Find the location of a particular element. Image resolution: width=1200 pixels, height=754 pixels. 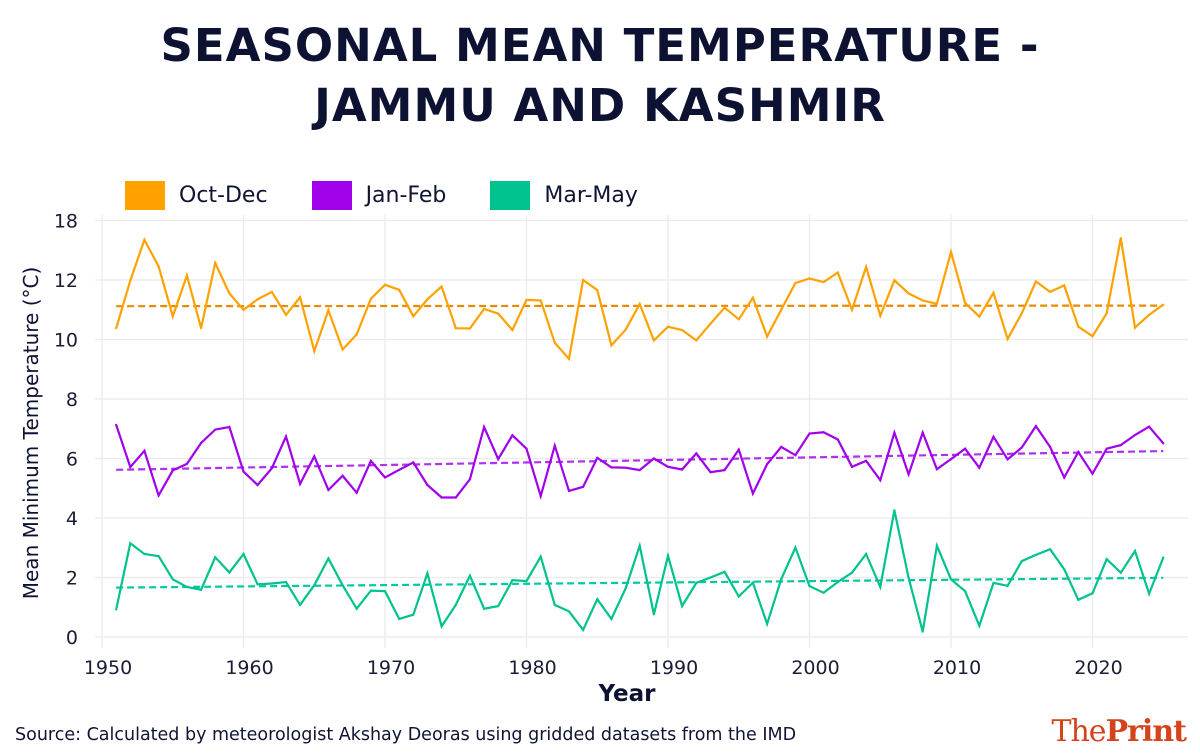

y-tick-label: 8 is located at coordinates (72, 400).